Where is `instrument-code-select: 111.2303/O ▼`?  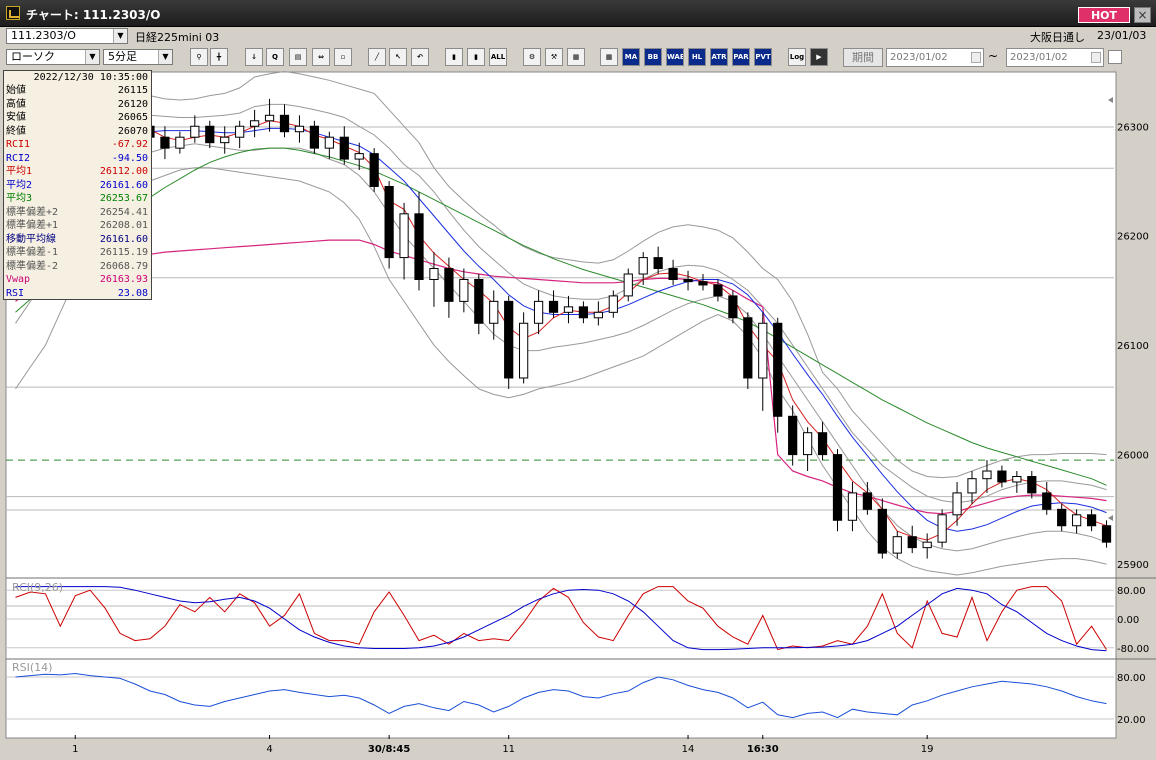 instrument-code-select: 111.2303/O ▼ is located at coordinates (67, 36).